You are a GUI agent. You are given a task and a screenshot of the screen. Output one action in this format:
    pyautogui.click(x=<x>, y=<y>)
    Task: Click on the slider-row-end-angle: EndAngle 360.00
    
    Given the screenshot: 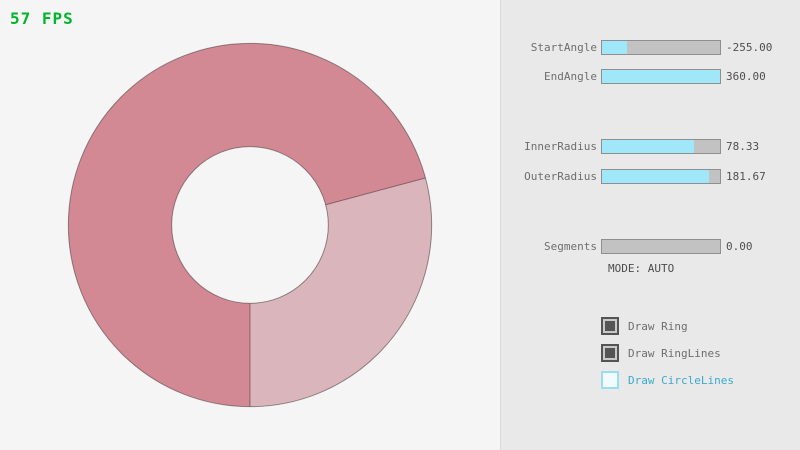 What is the action you would take?
    pyautogui.click(x=650, y=76)
    